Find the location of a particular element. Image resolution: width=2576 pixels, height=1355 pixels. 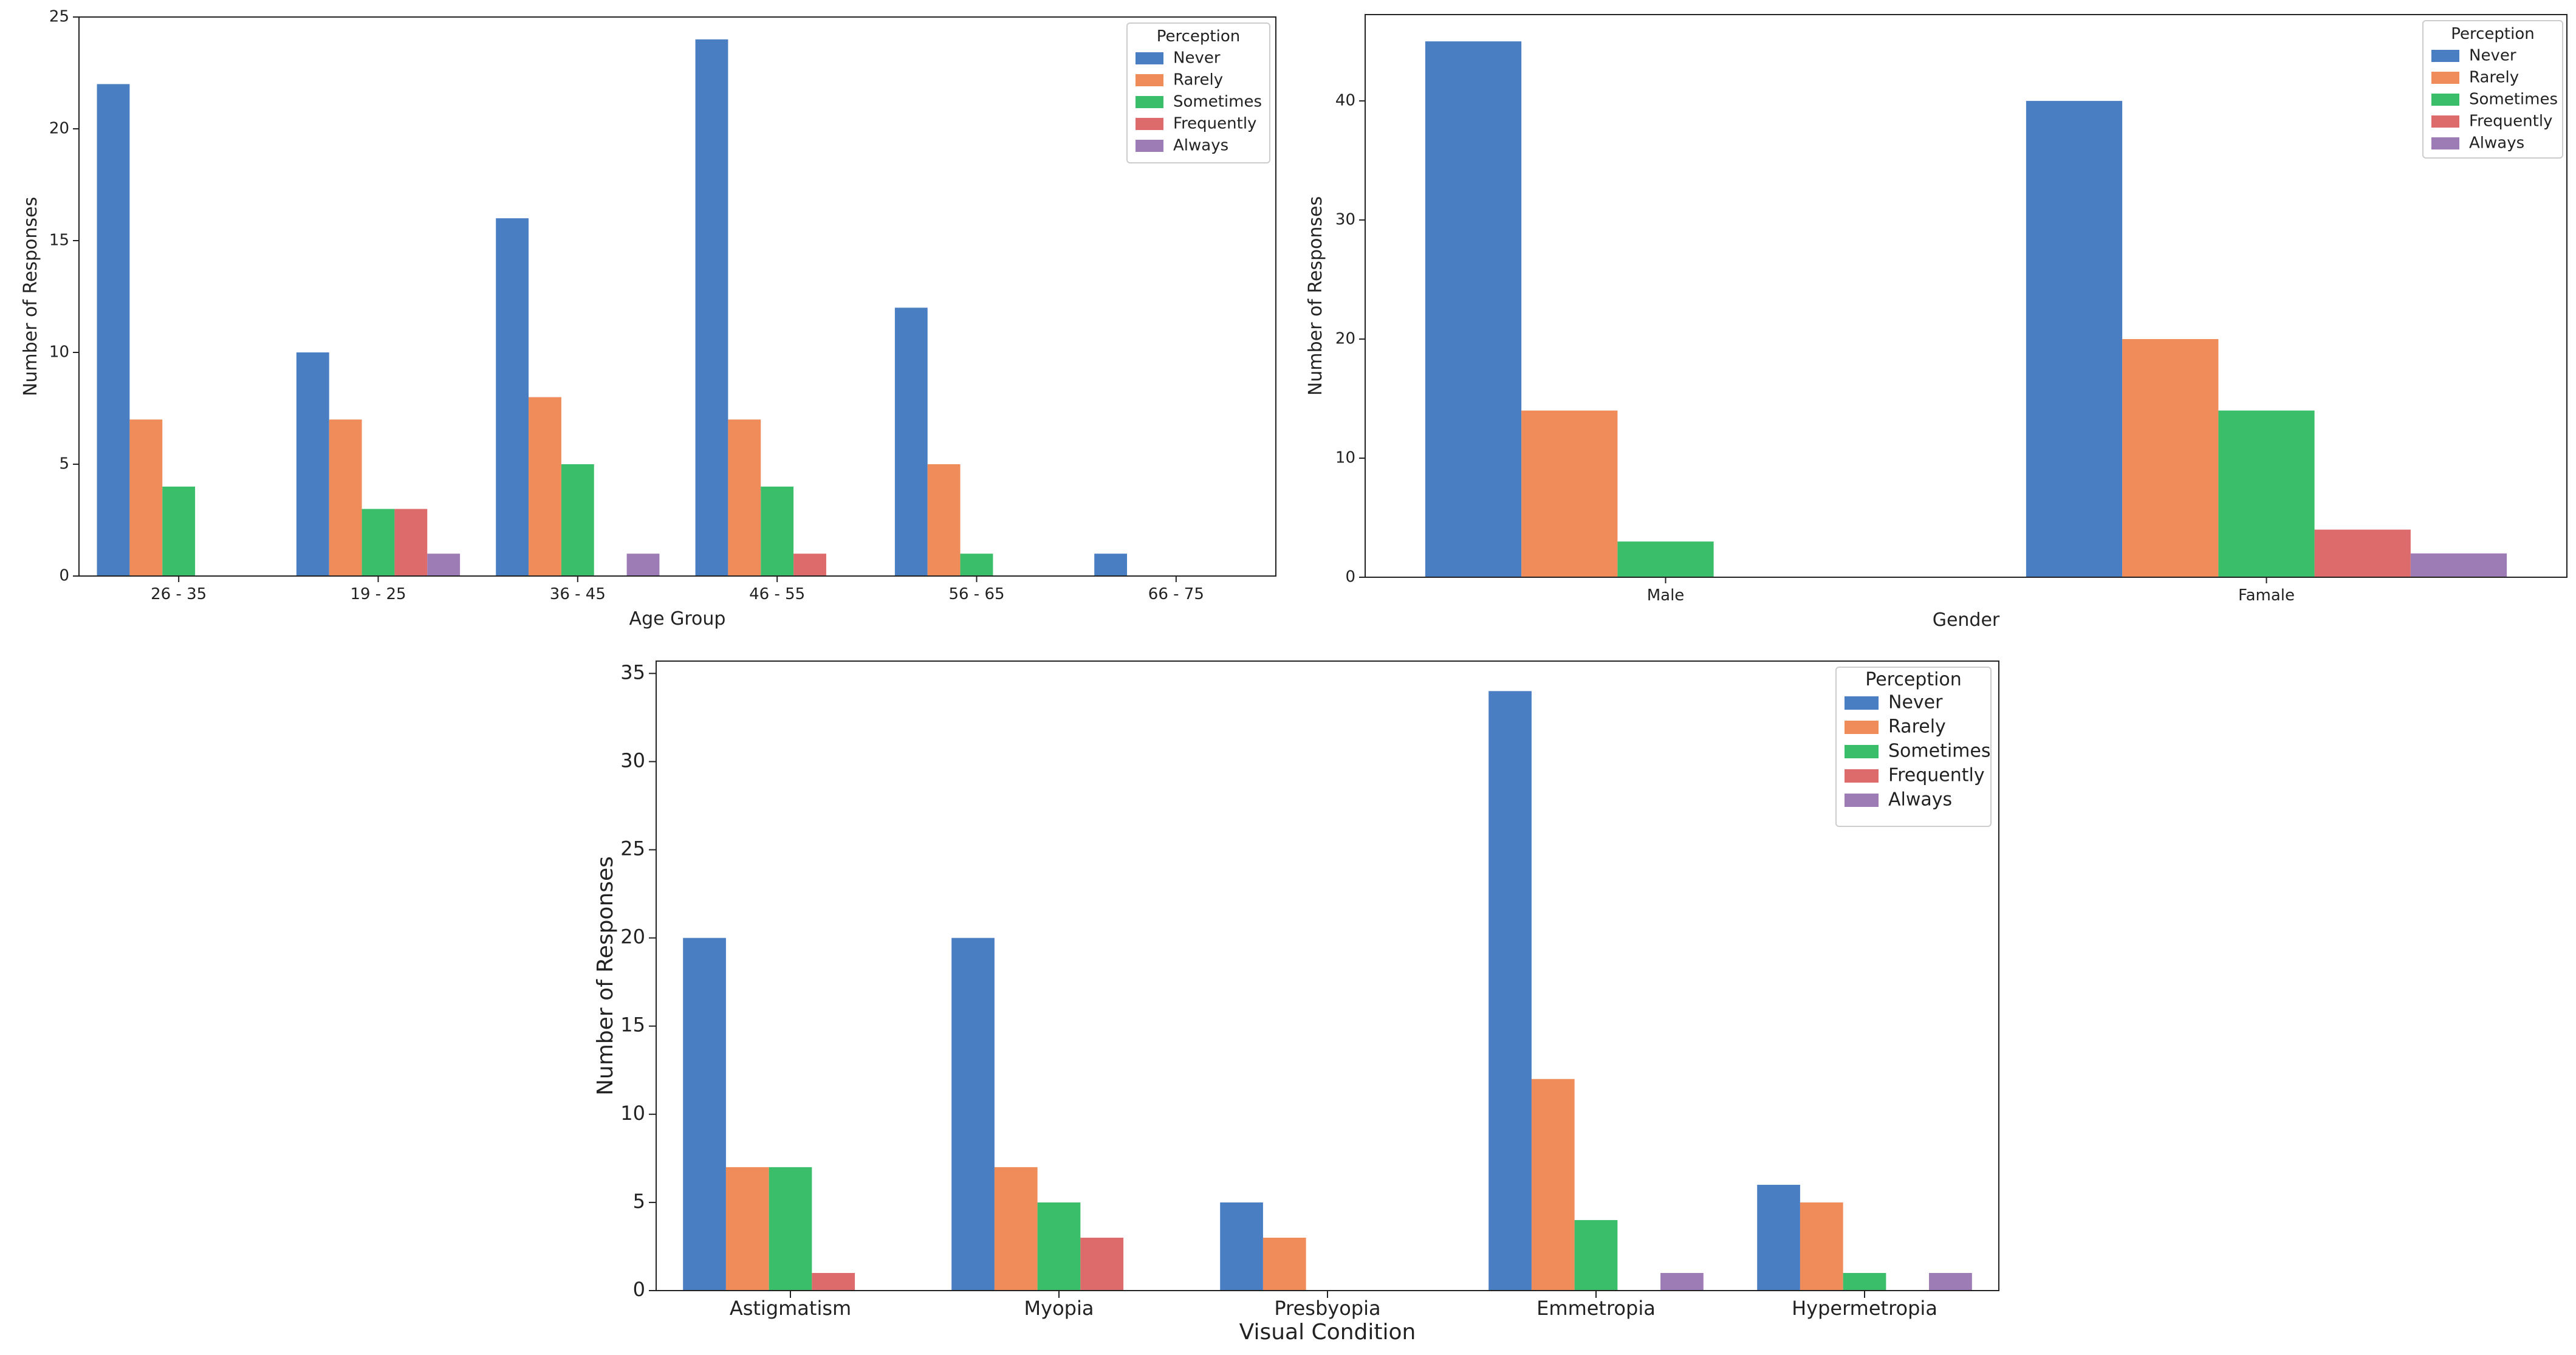

bar-famale-frequently is located at coordinates (2362, 553).